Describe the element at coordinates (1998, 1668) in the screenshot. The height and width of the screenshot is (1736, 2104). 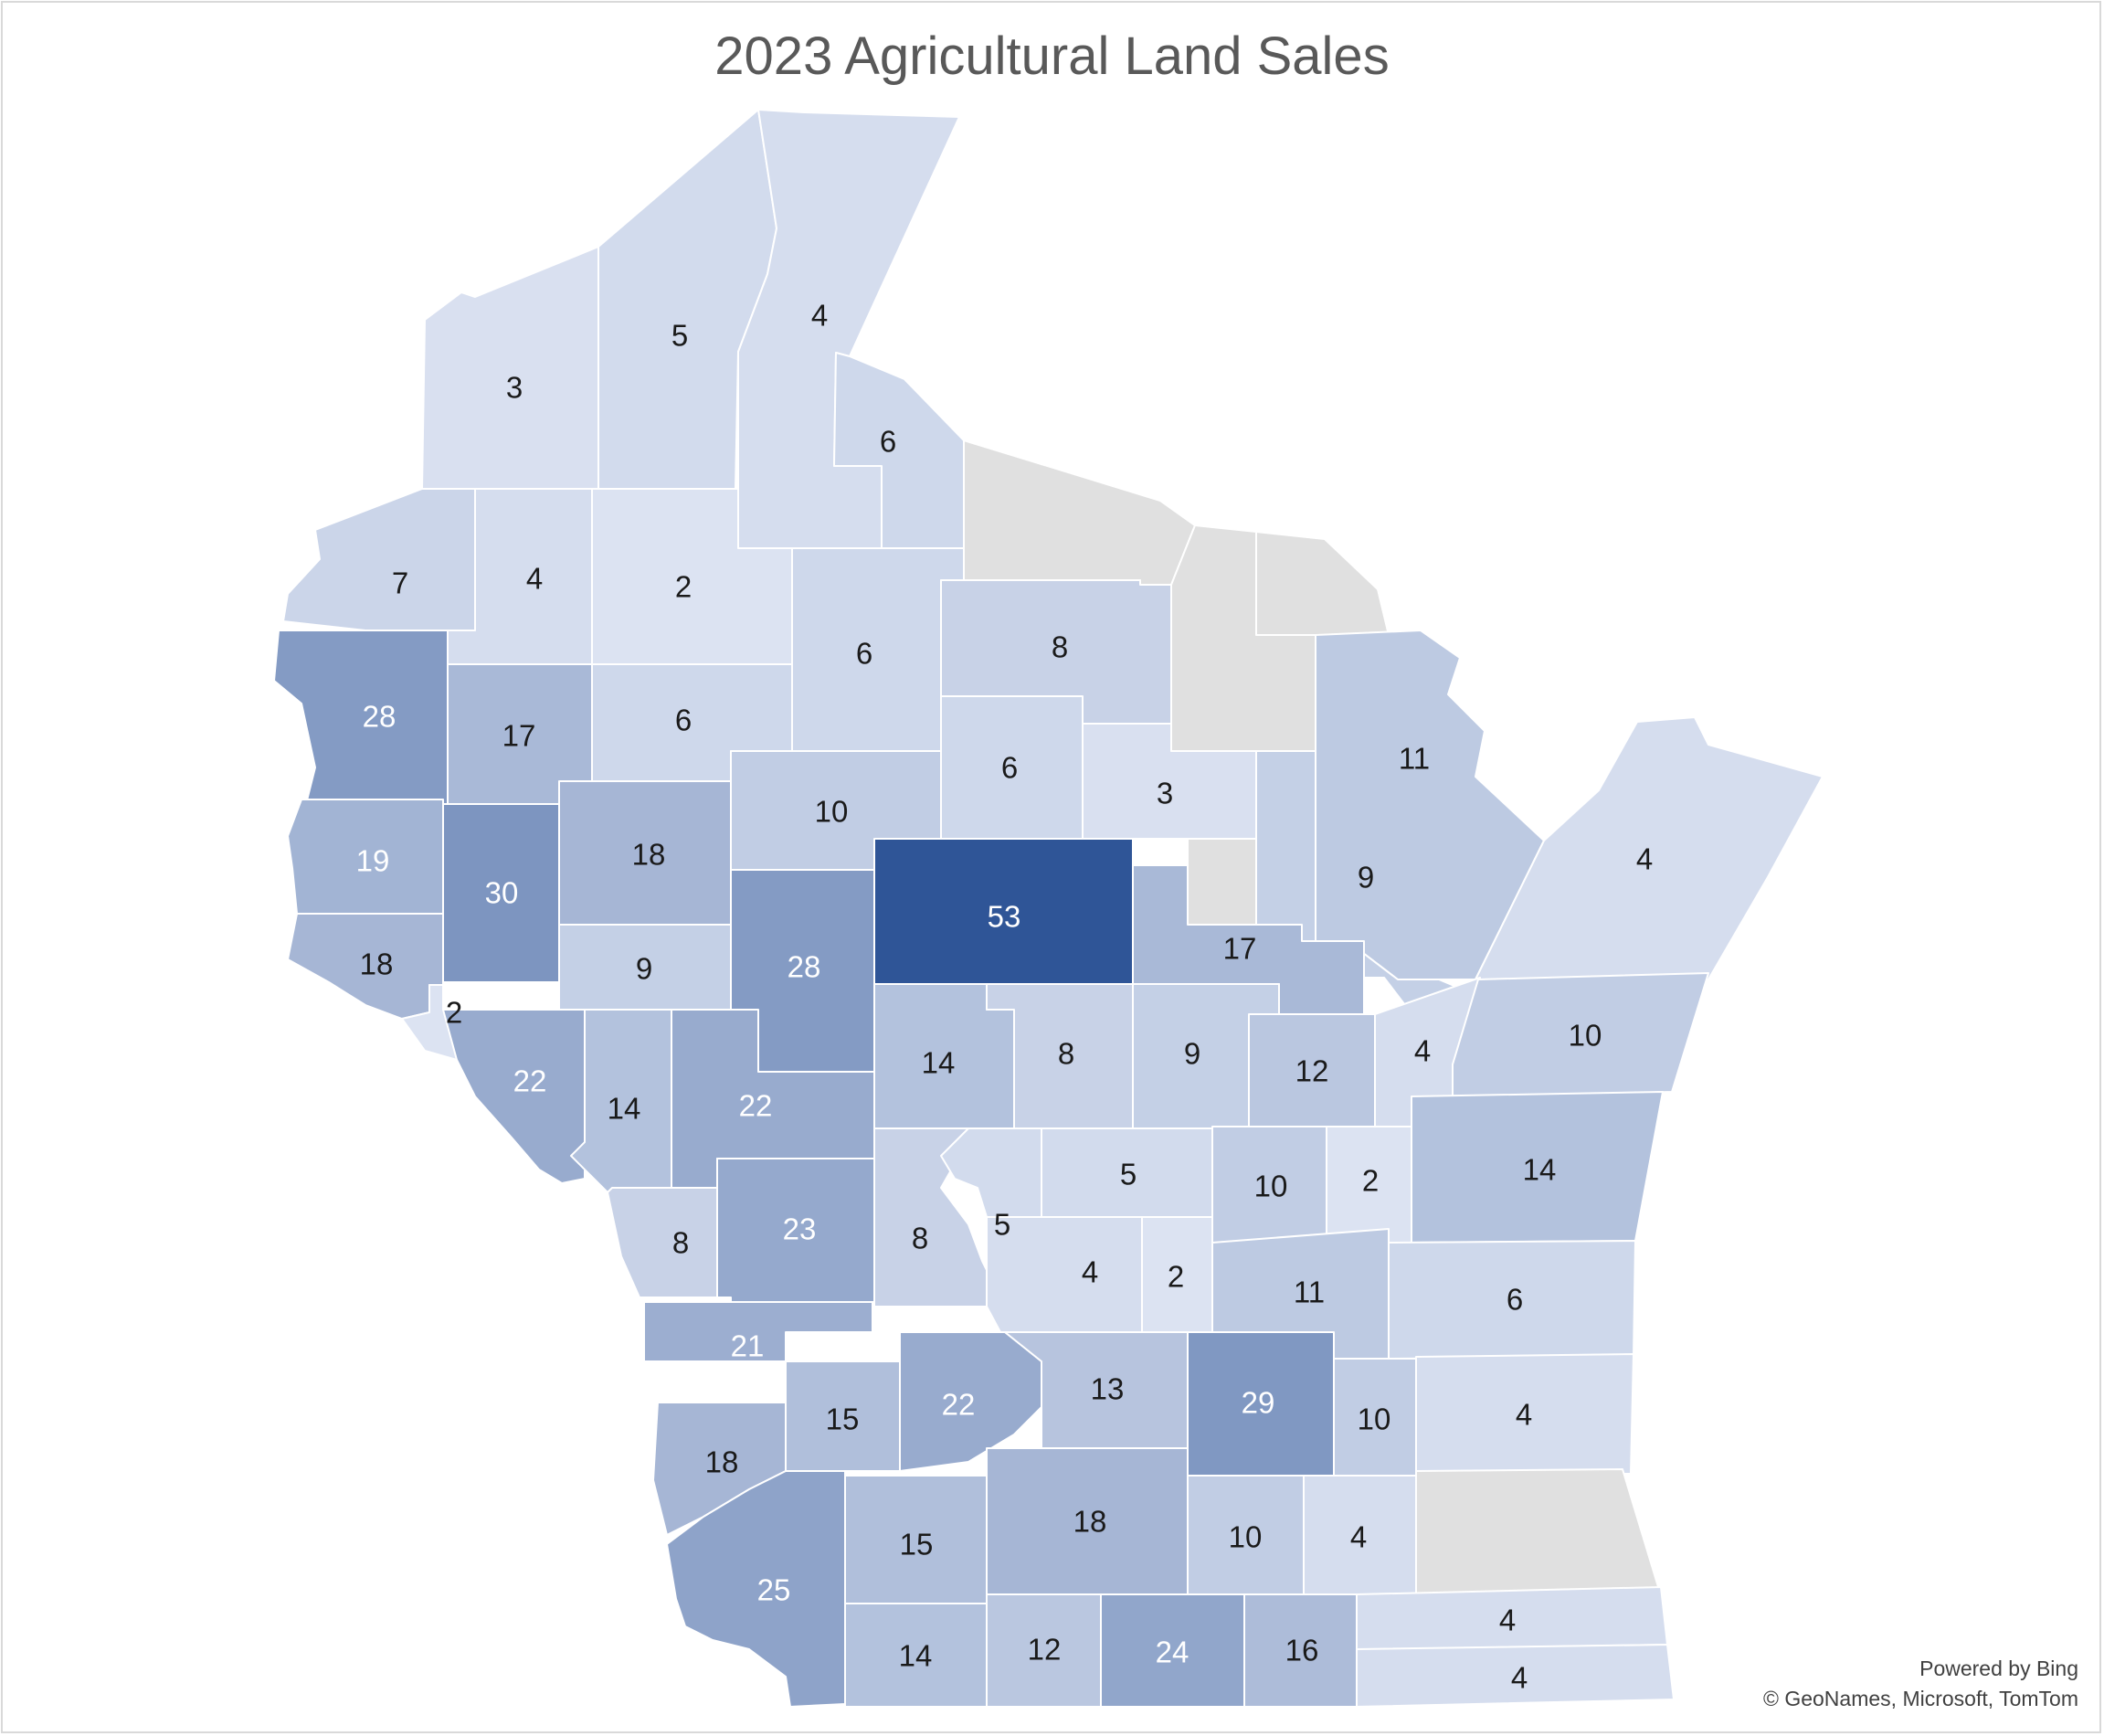
I see `powered-by-bing-text: Powered by Bing` at that location.